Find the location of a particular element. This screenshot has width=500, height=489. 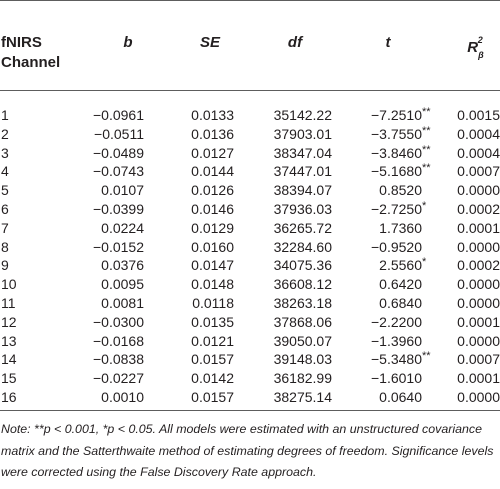

cell-se: 0.0118 is located at coordinates (213, 302).